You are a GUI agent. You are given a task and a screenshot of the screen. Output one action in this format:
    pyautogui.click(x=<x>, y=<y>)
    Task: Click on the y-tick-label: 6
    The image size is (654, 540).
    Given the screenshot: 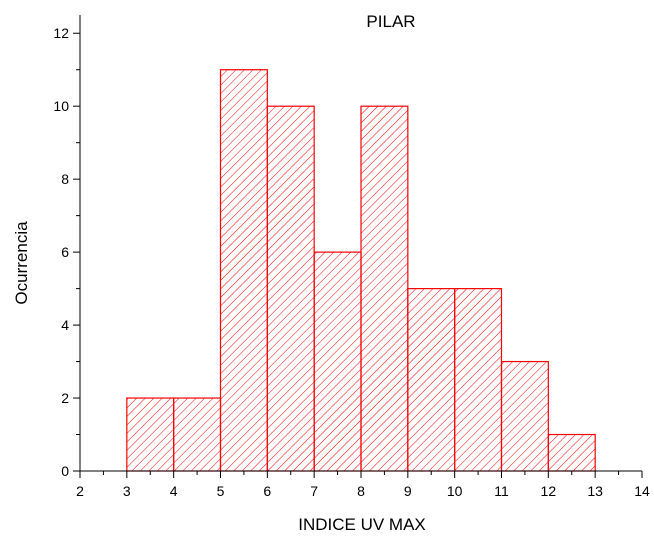 What is the action you would take?
    pyautogui.click(x=65, y=252)
    